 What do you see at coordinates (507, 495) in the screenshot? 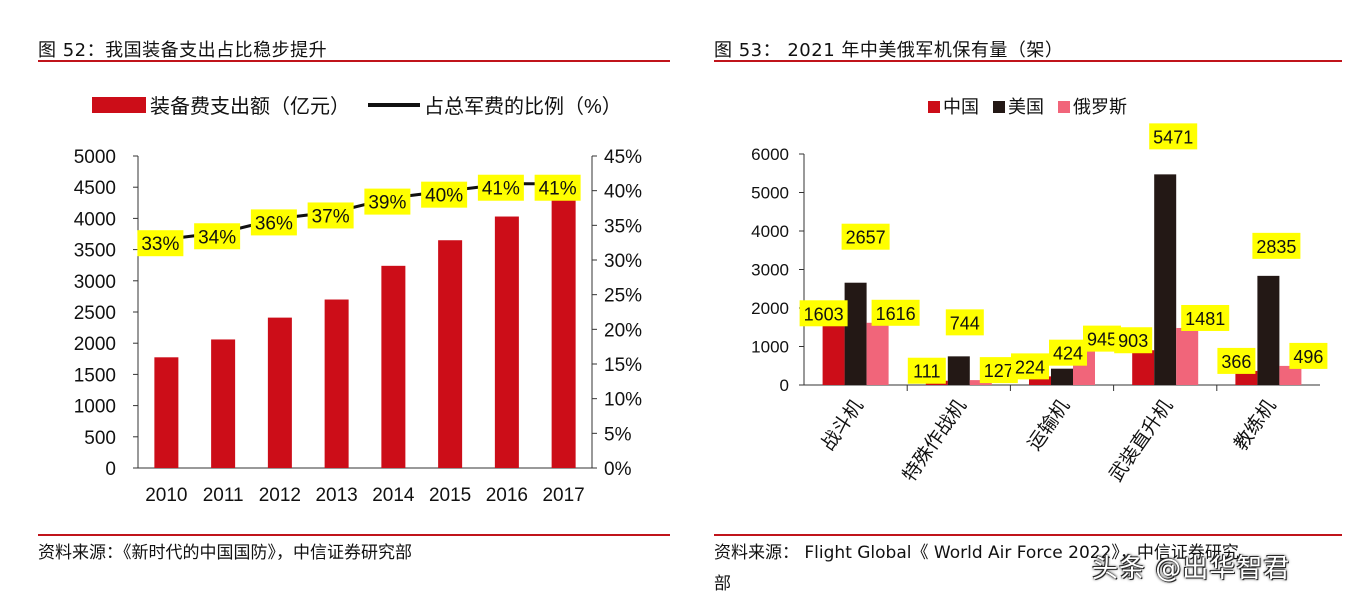
I see `x-tick-label: 2016` at bounding box center [507, 495].